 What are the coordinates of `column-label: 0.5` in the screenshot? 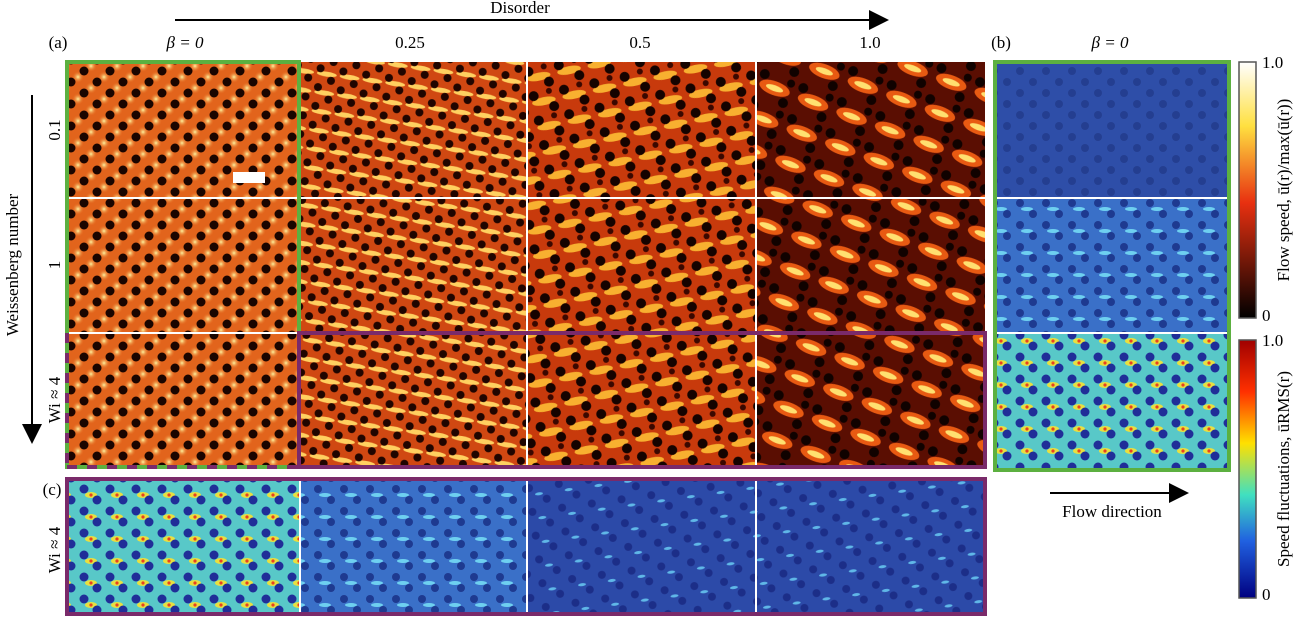 It's located at (639, 42).